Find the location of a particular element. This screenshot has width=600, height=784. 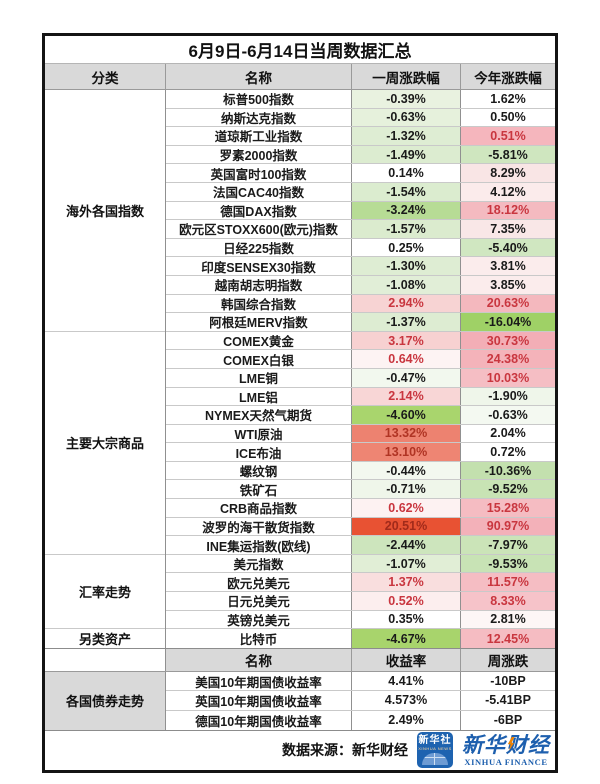

week-change-cell: 1.37% is located at coordinates (406, 582).